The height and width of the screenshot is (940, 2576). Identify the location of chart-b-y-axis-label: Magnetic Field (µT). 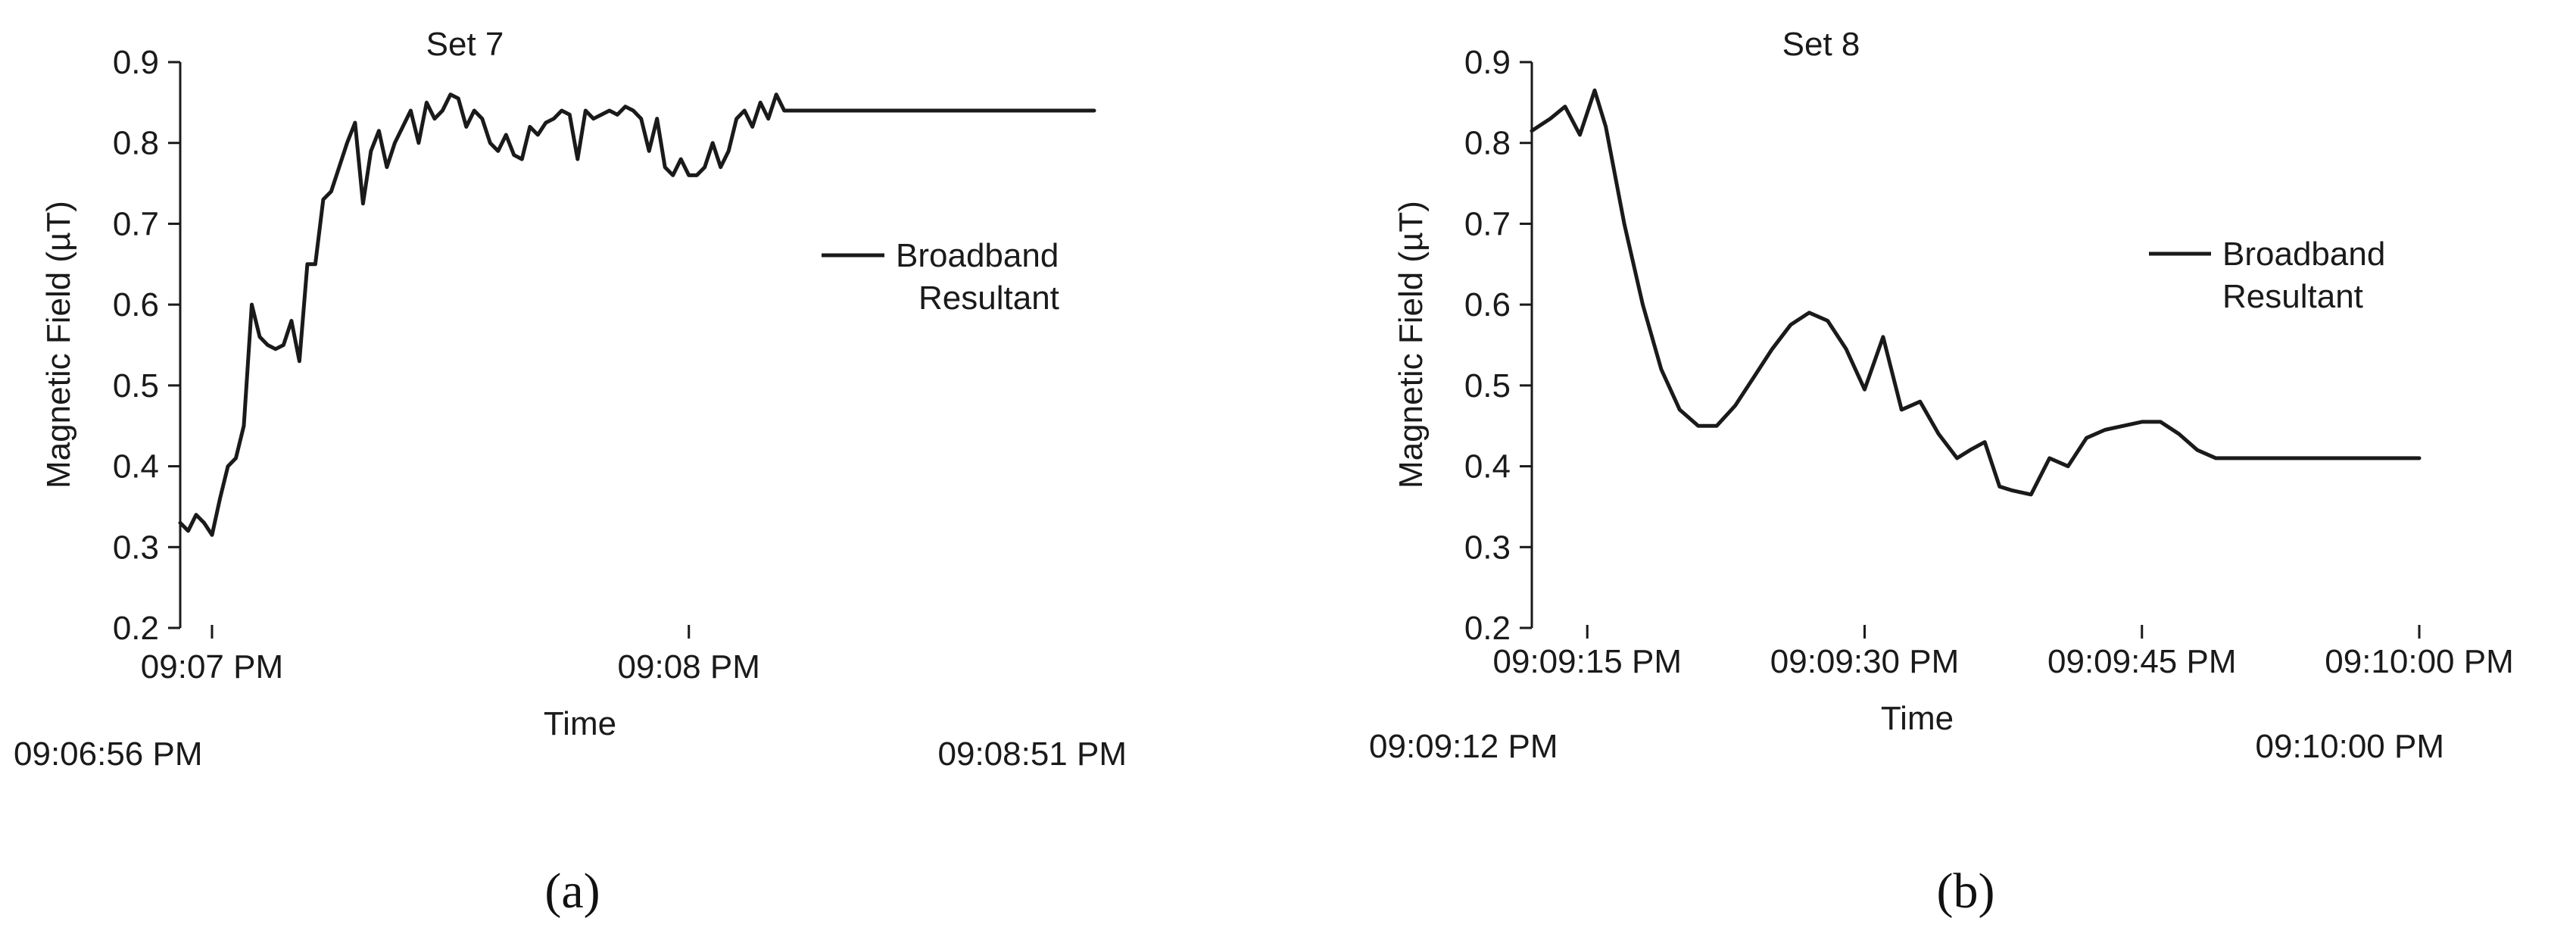
(1411, 345).